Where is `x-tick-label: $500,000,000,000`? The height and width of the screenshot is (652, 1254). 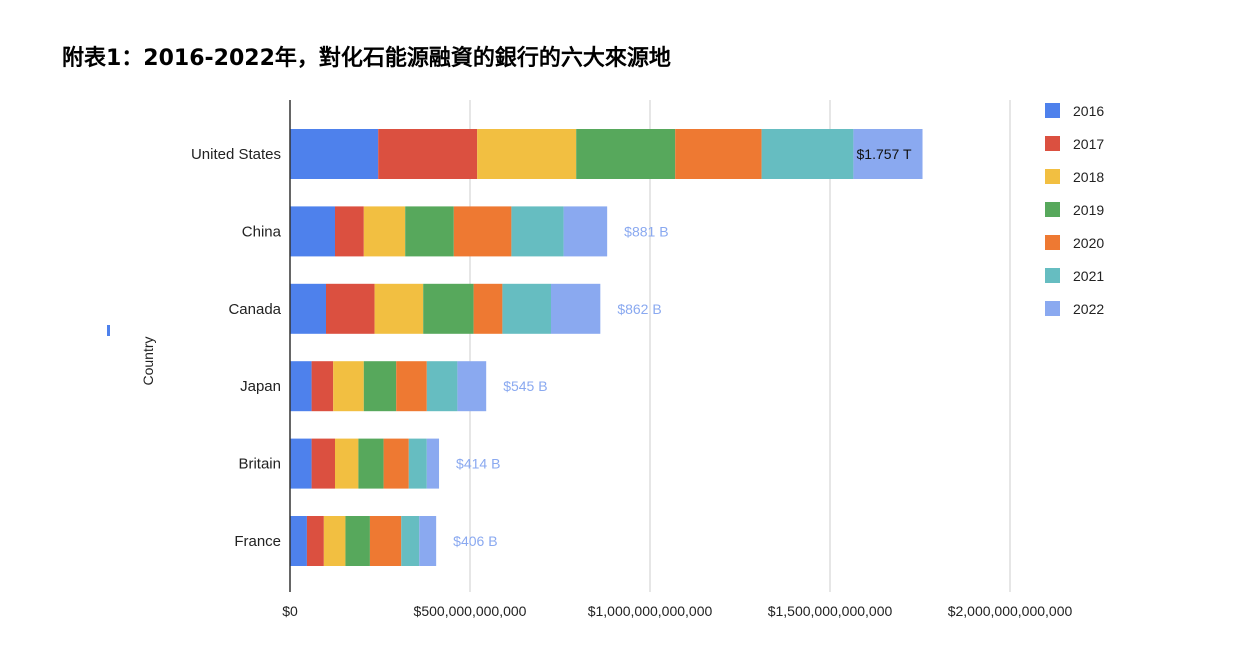
x-tick-label: $500,000,000,000 is located at coordinates (470, 611).